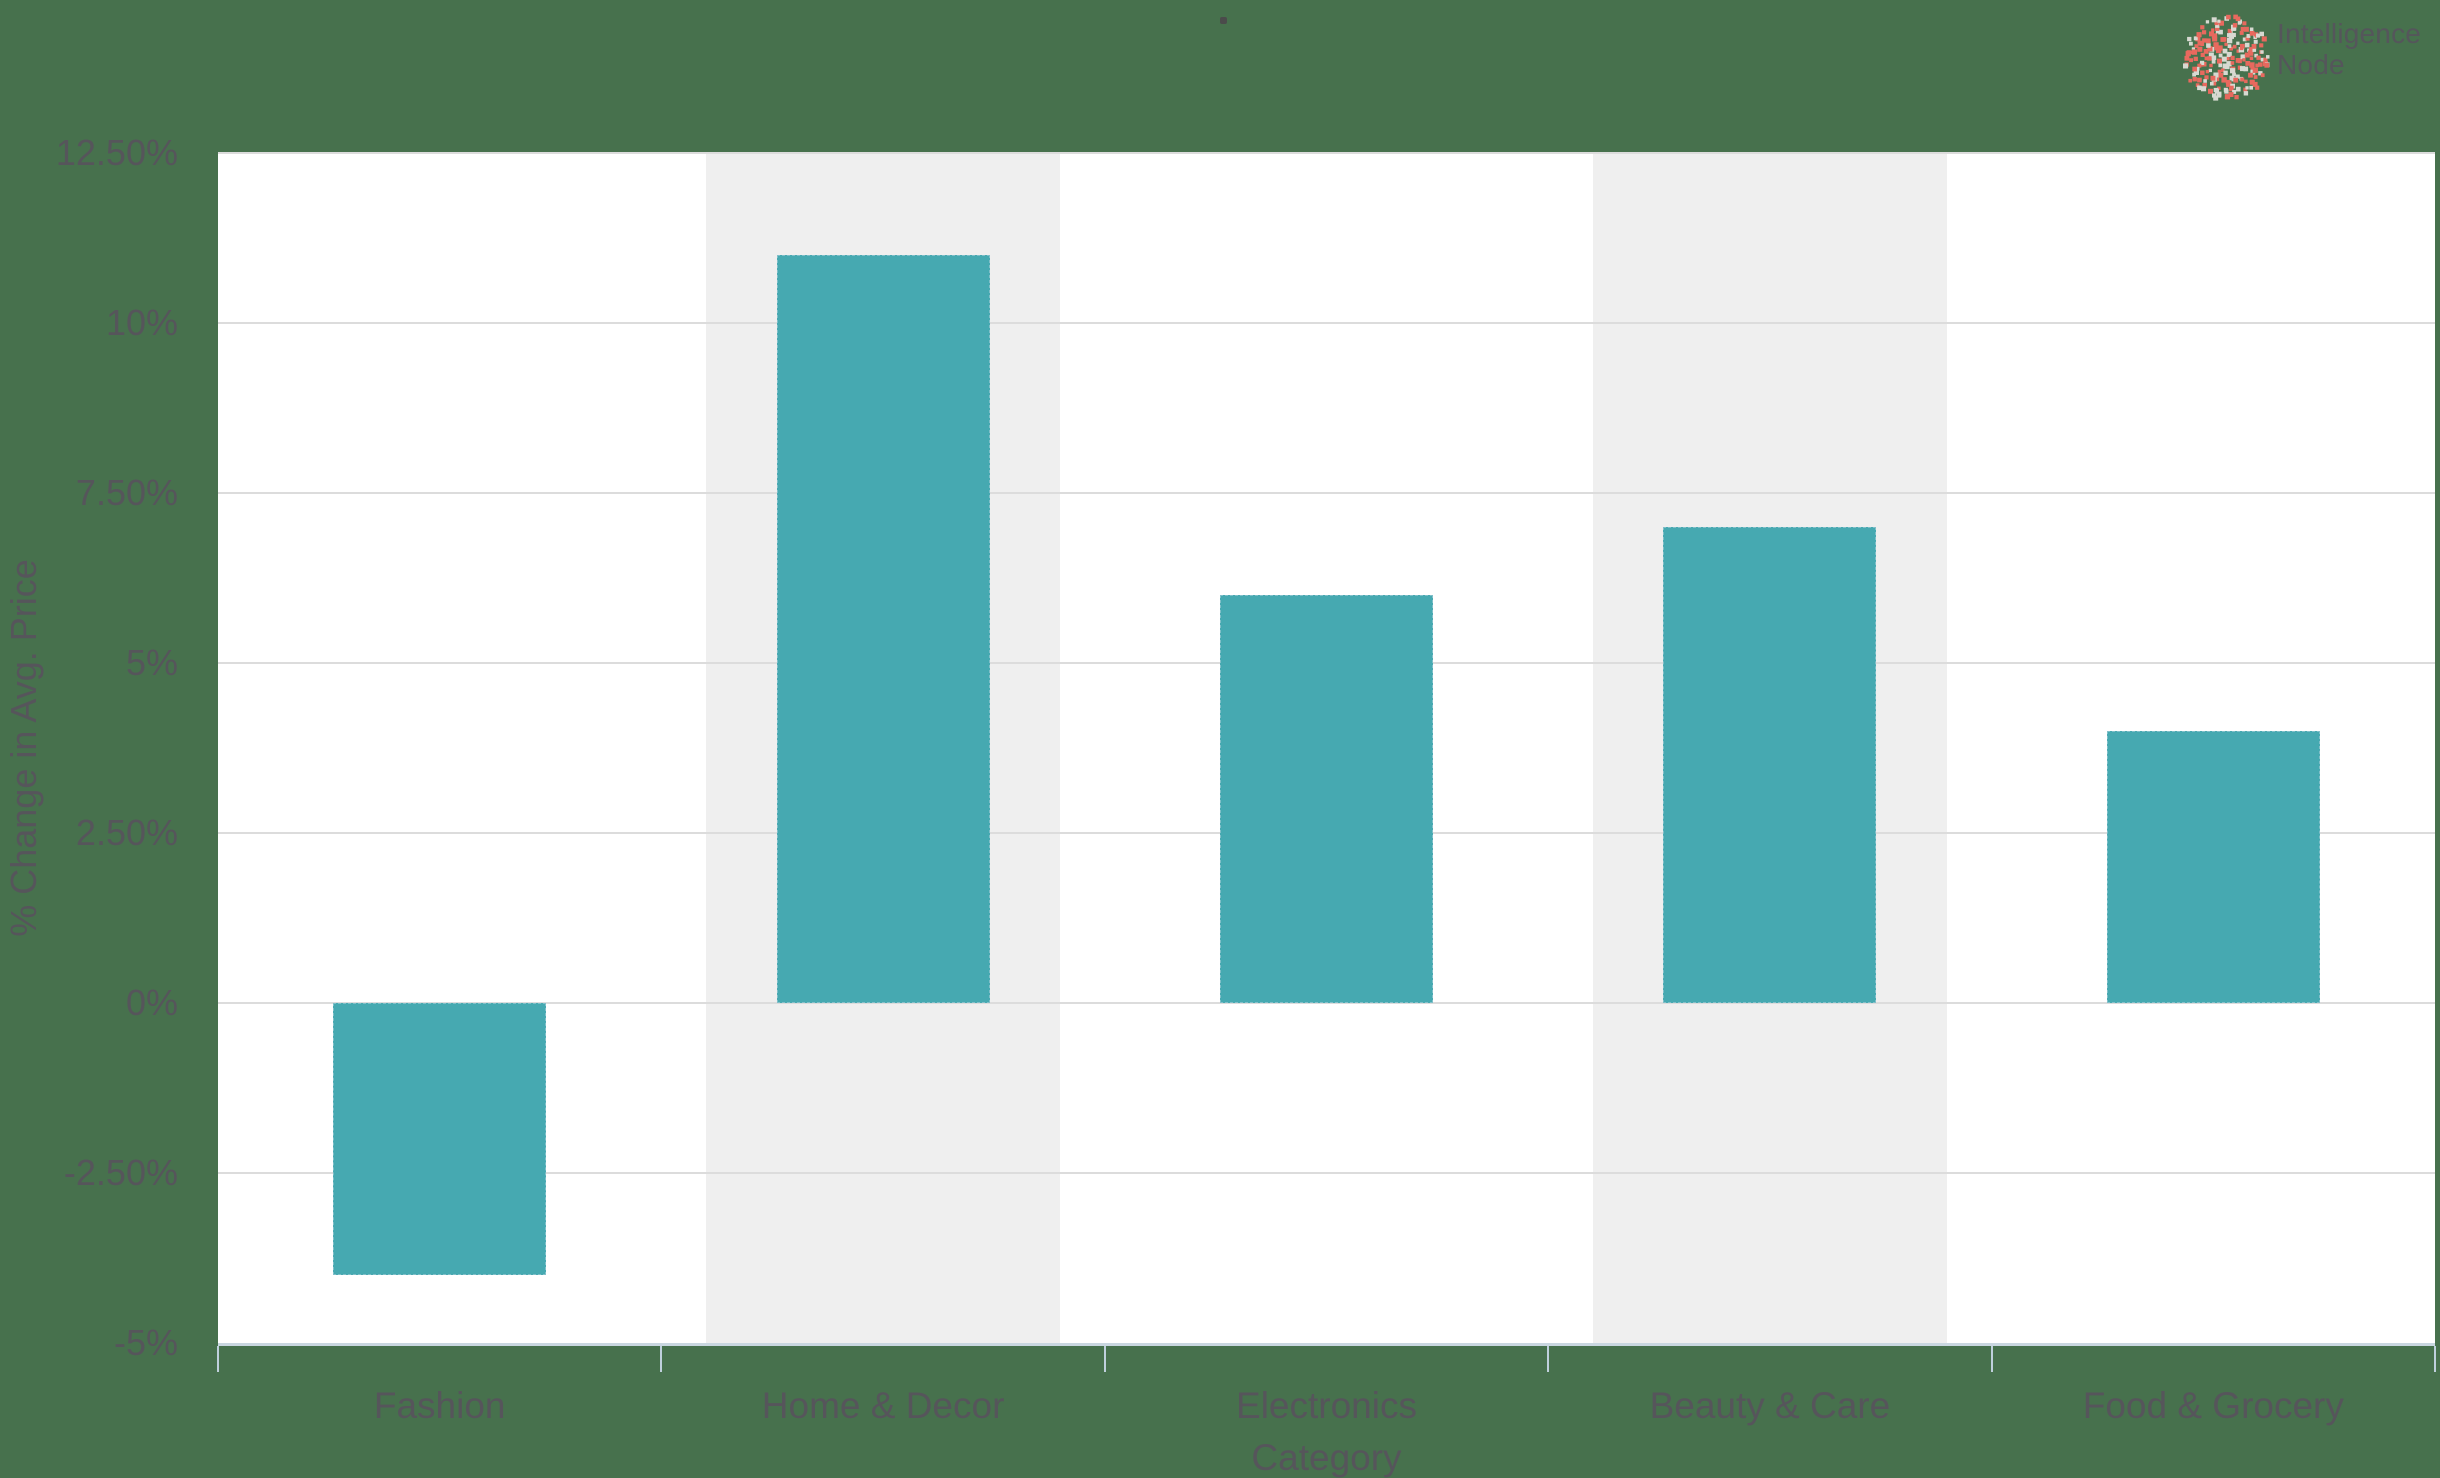  What do you see at coordinates (1223, 20) in the screenshot?
I see `top-center-dot` at bounding box center [1223, 20].